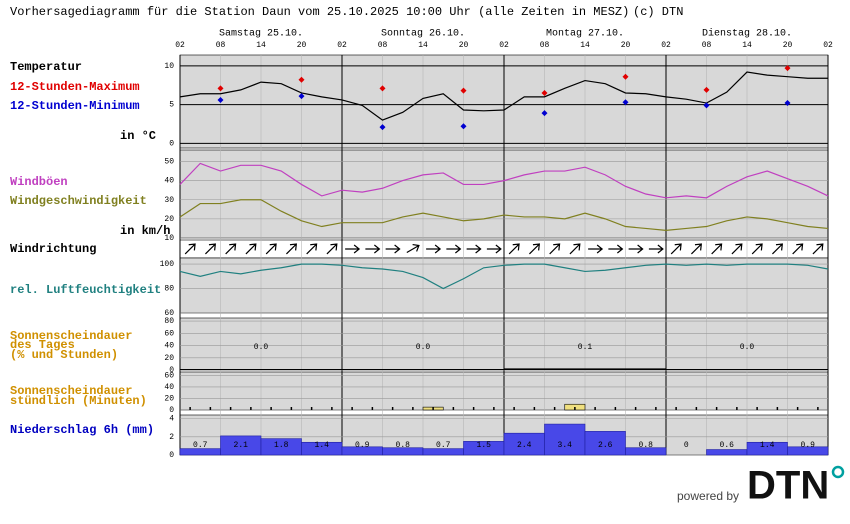 This screenshot has height=524, width=850. Describe the element at coordinates (241, 445) in the screenshot. I see `bar-label: 2.1` at that location.